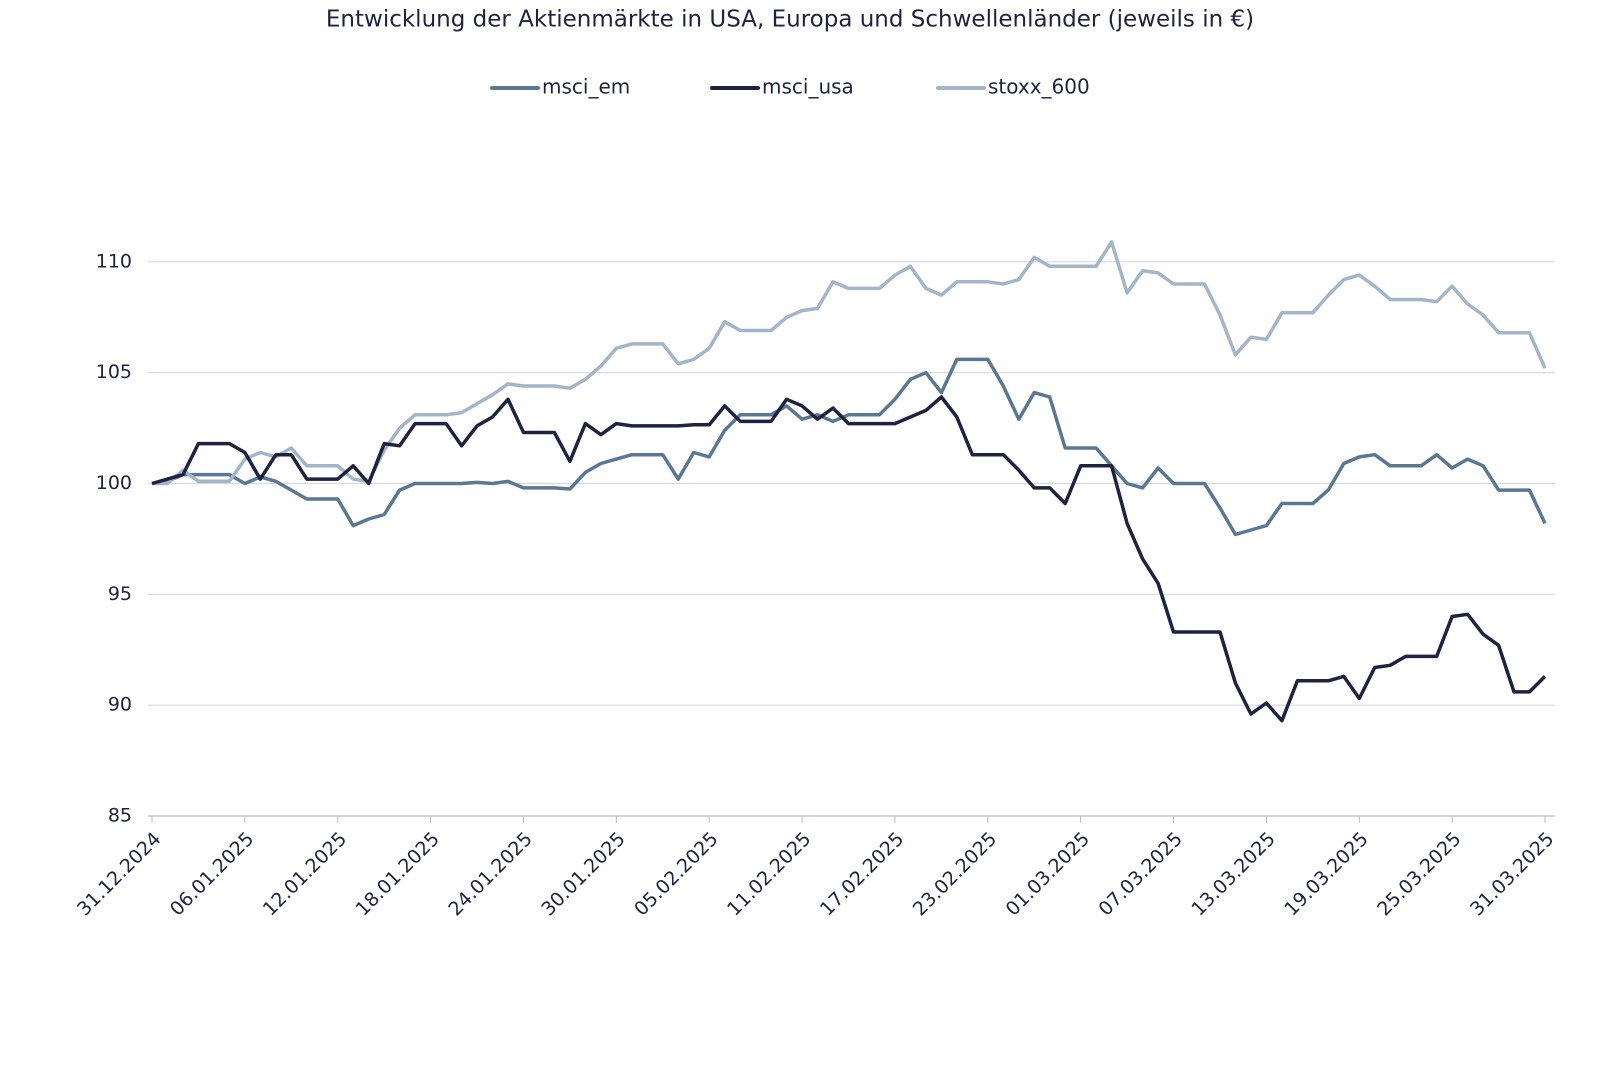  What do you see at coordinates (808, 87) in the screenshot?
I see `legend-label: msci_usa` at bounding box center [808, 87].